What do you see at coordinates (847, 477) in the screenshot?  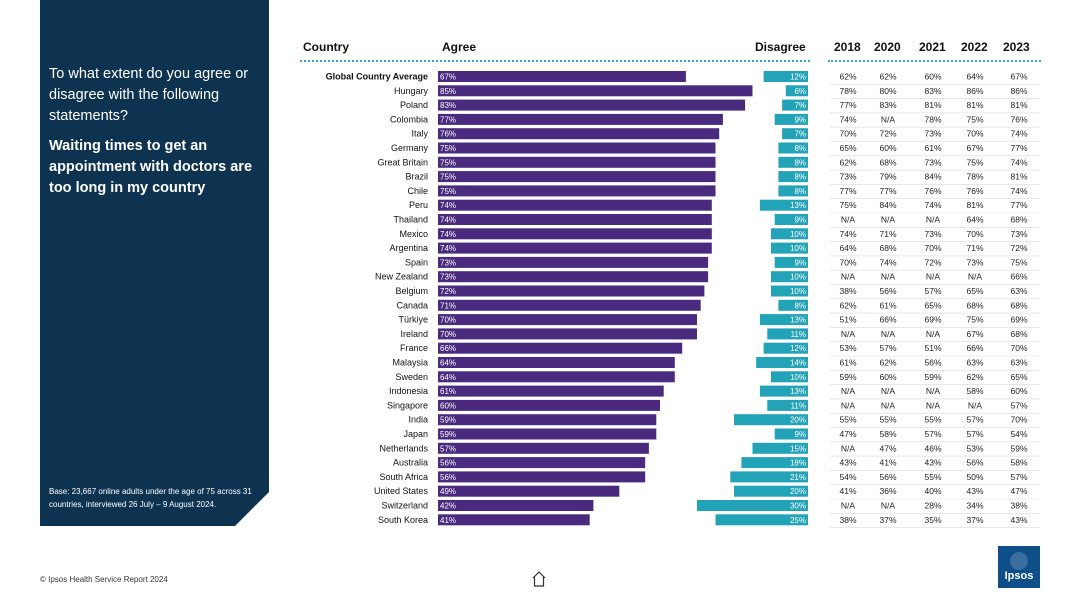 I see `trend-value-2018: 54%` at bounding box center [847, 477].